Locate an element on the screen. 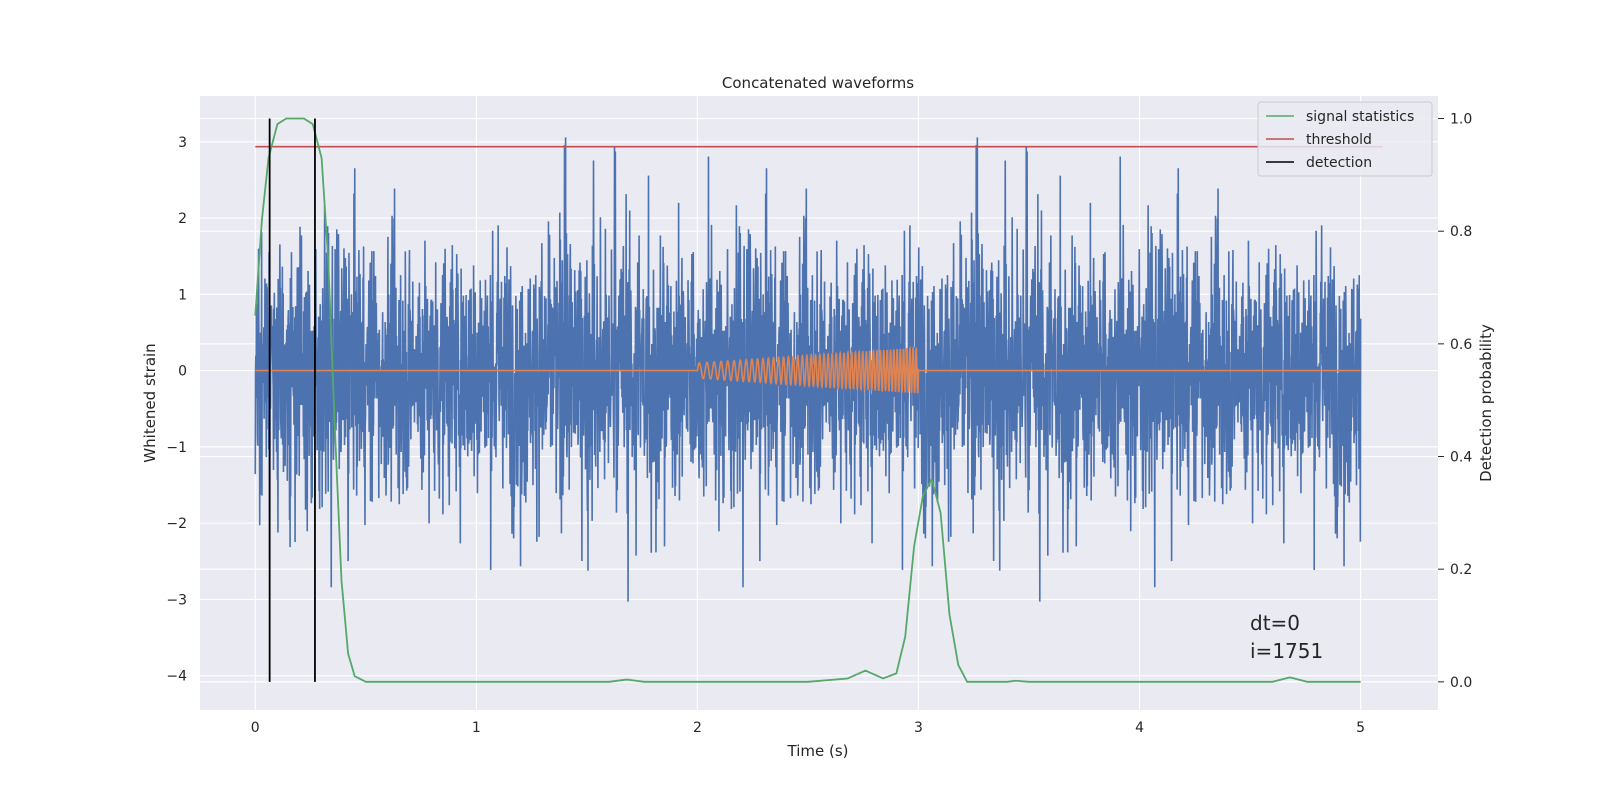 Image resolution: width=1600 pixels, height=800 pixels. chart-title: Concatenated waveforms is located at coordinates (818, 83).